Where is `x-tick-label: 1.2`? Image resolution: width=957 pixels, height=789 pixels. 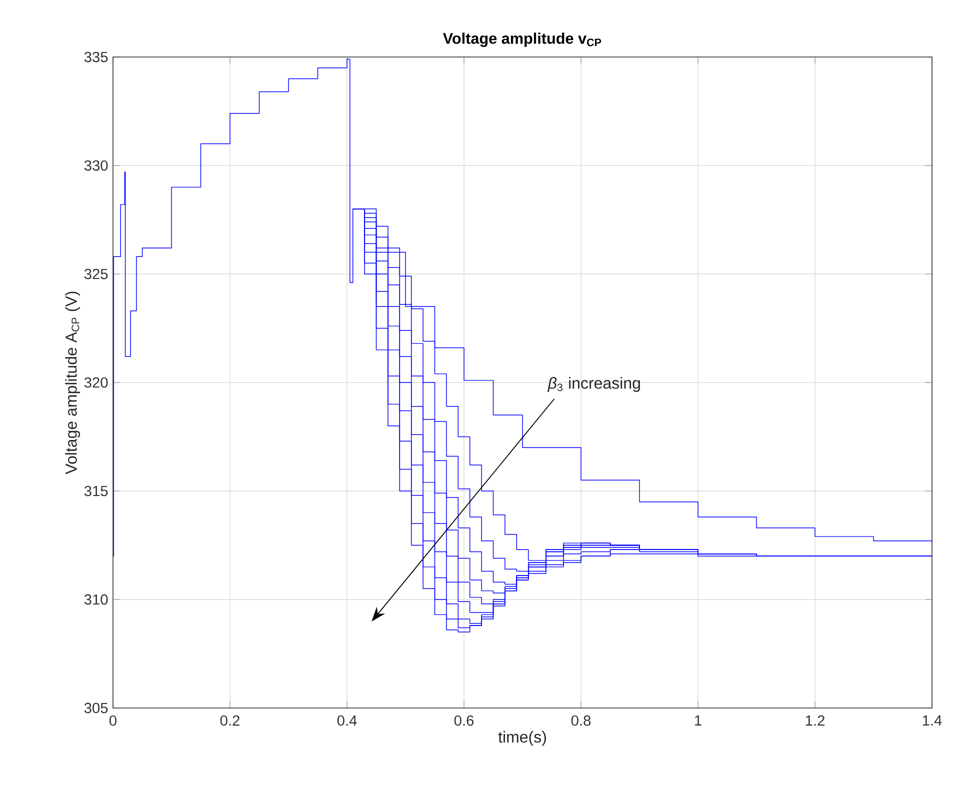
x-tick-label: 1.2 is located at coordinates (815, 720).